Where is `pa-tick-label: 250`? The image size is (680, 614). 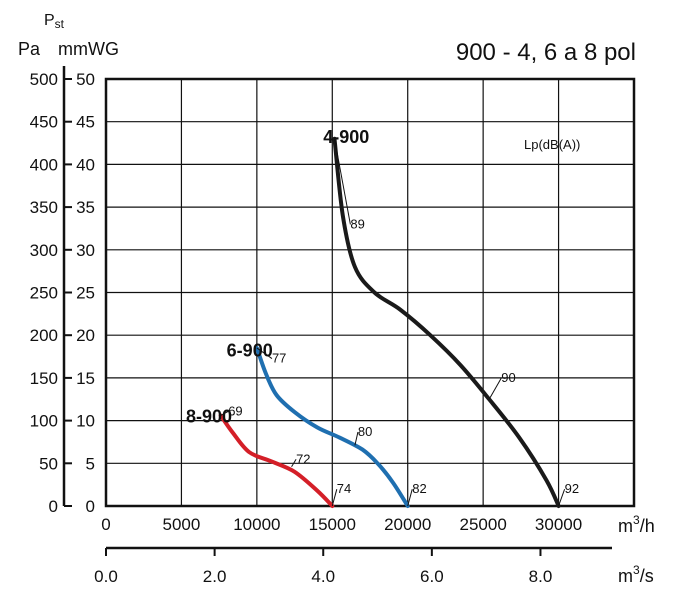
pa-tick-label: 250 is located at coordinates (44, 293).